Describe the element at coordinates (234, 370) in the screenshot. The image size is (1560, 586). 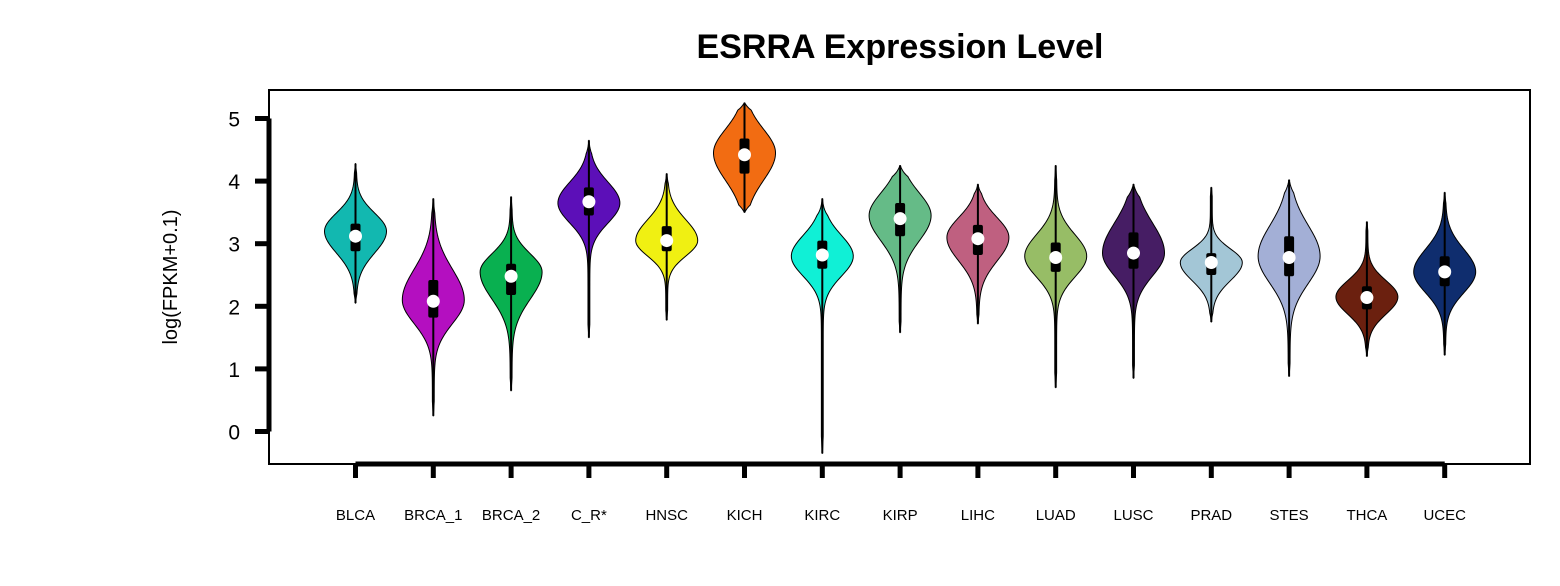
I see `y-tick-label: 1` at that location.